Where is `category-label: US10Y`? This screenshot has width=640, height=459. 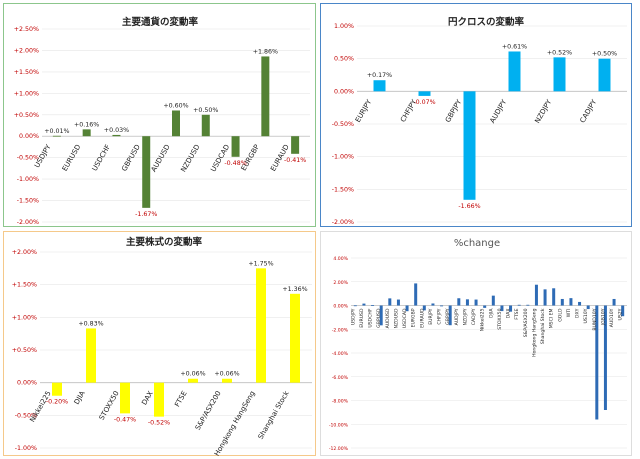 category-label: US10Y is located at coordinates (586, 315).